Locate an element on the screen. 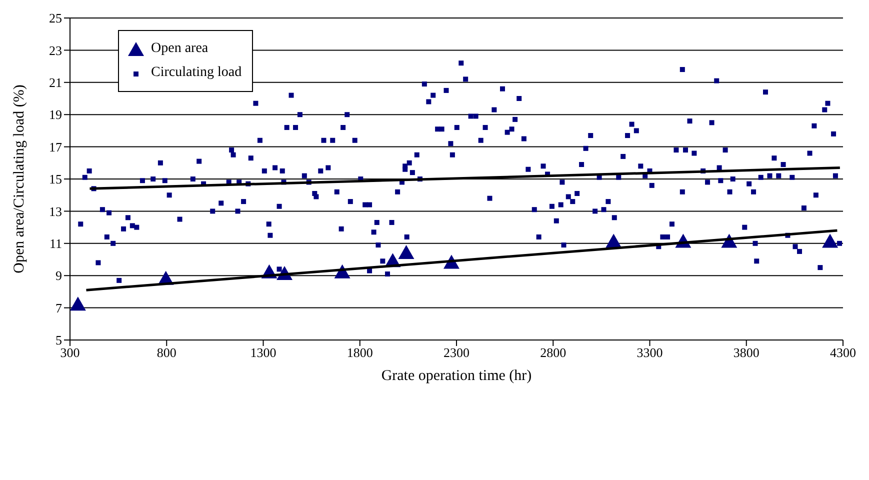 This screenshot has width=869, height=480. y-axis-title: Open area/Circulating load (%) is located at coordinates (19, 179).